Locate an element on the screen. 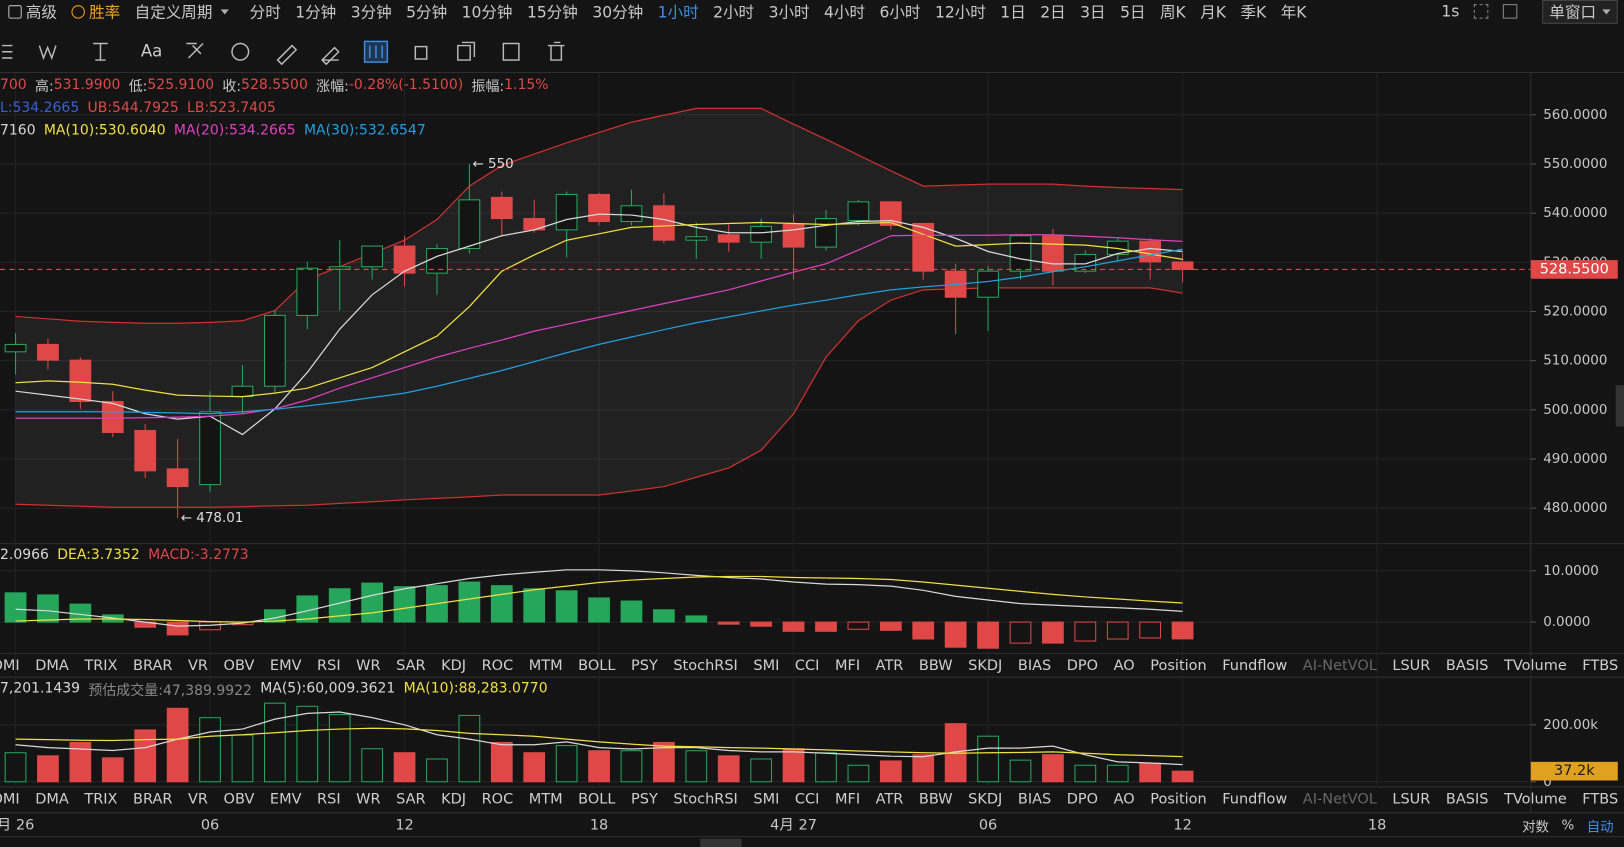  period-tab: 12小时 is located at coordinates (960, 12).